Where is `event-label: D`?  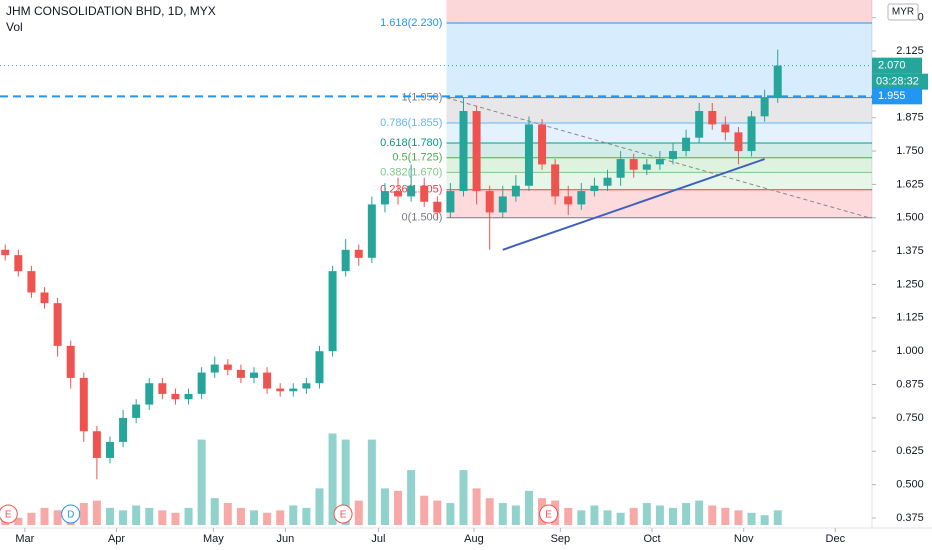
event-label: D is located at coordinates (70, 515).